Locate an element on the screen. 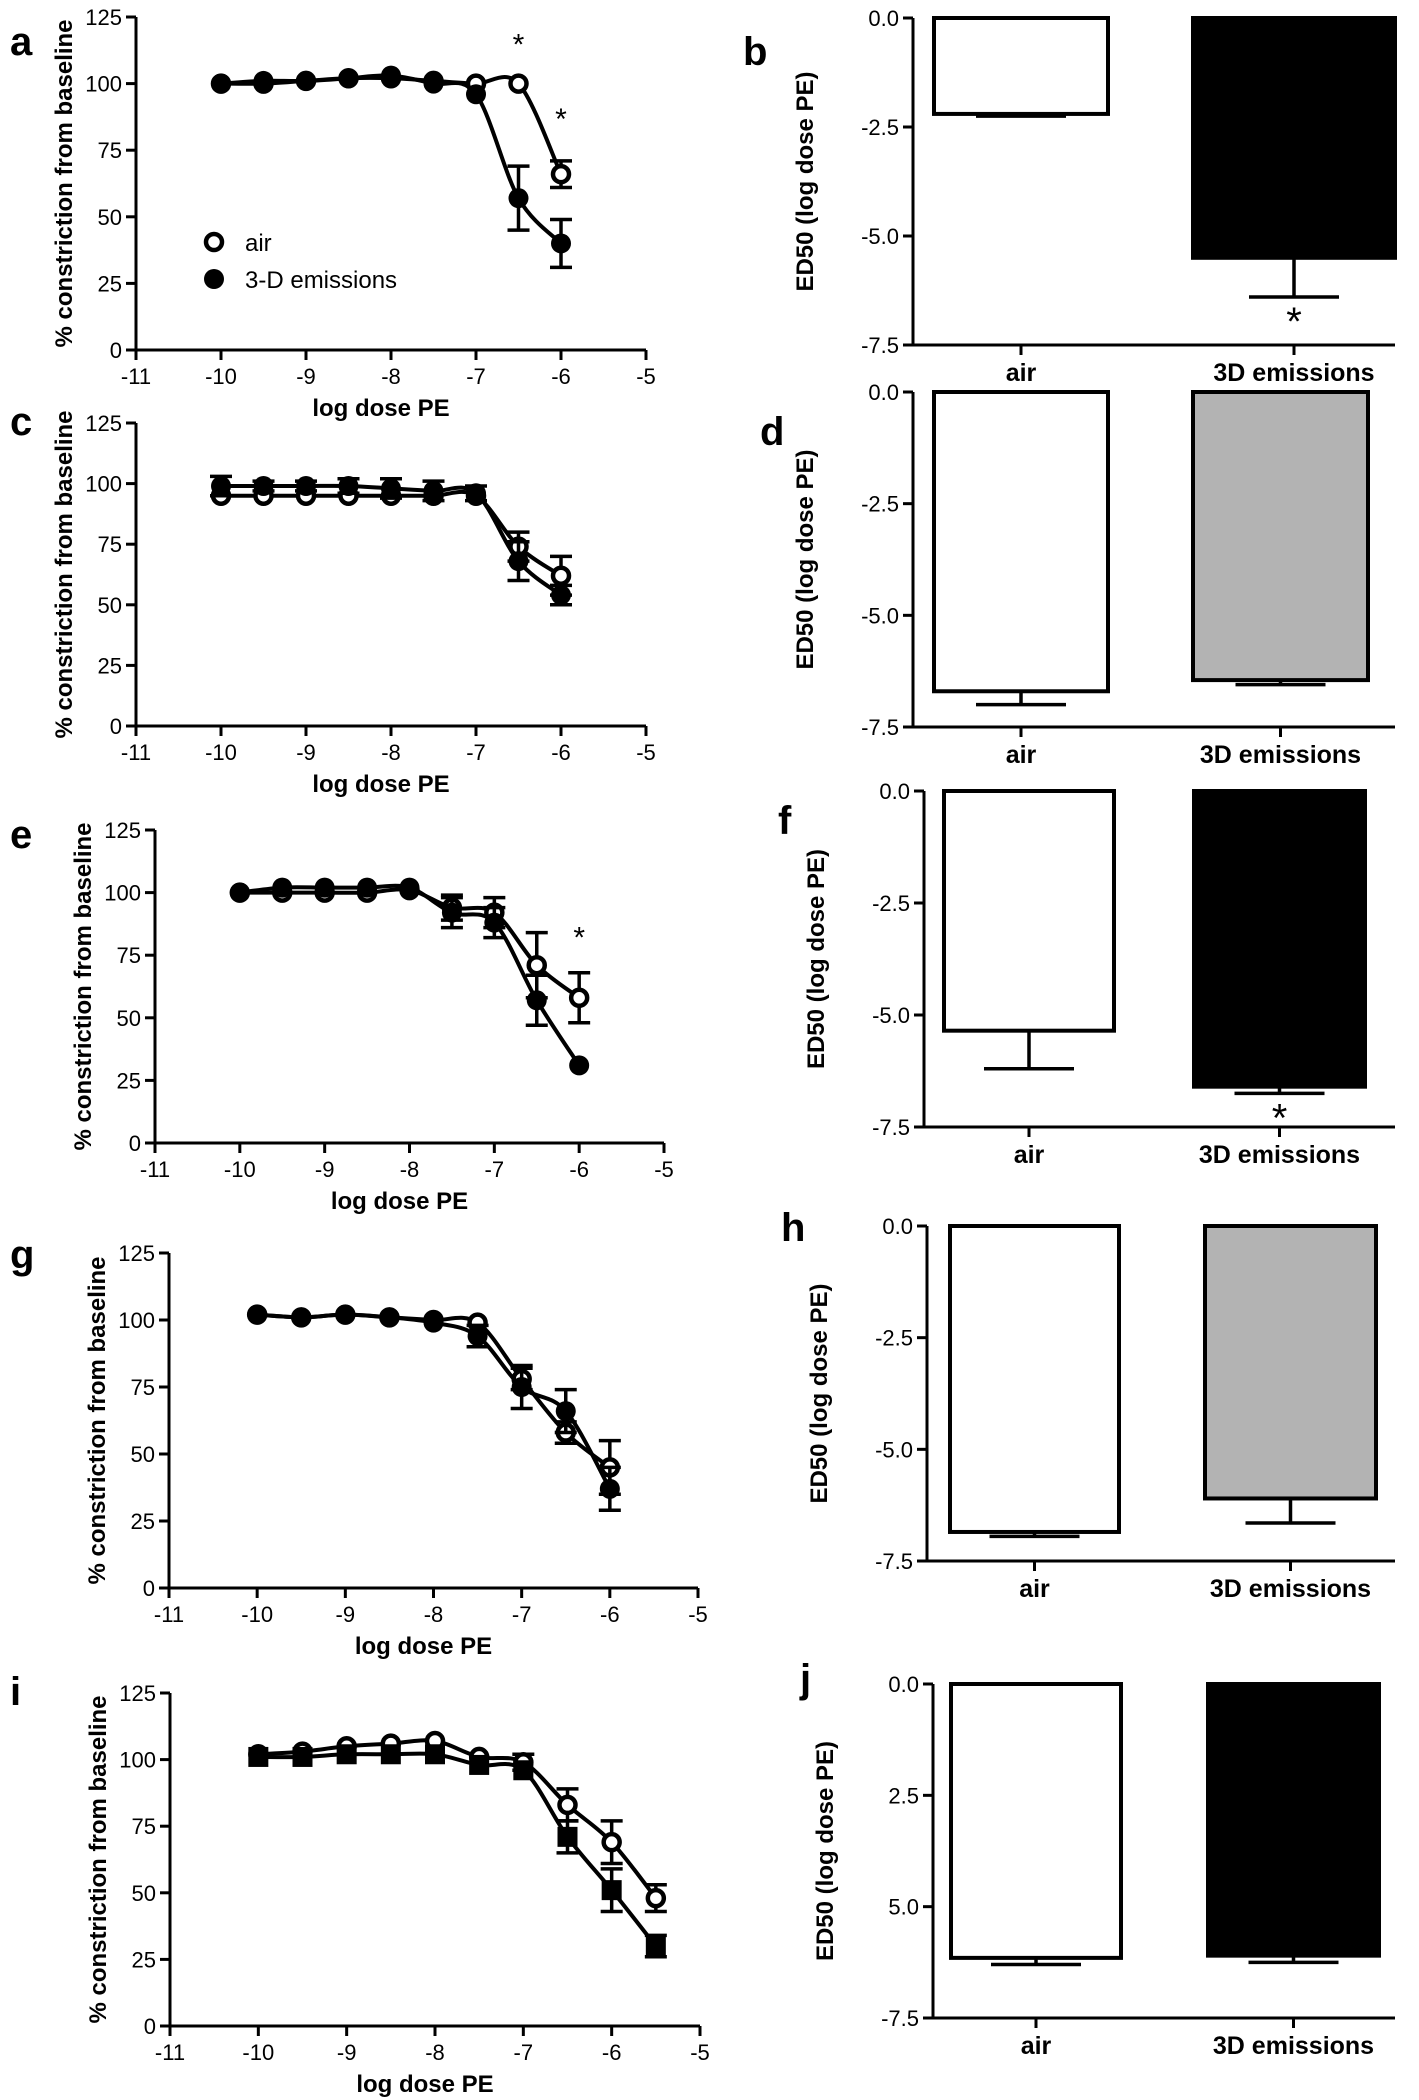 The image size is (1419, 2100). x-tick-label: -8 is located at coordinates (434, 1614).